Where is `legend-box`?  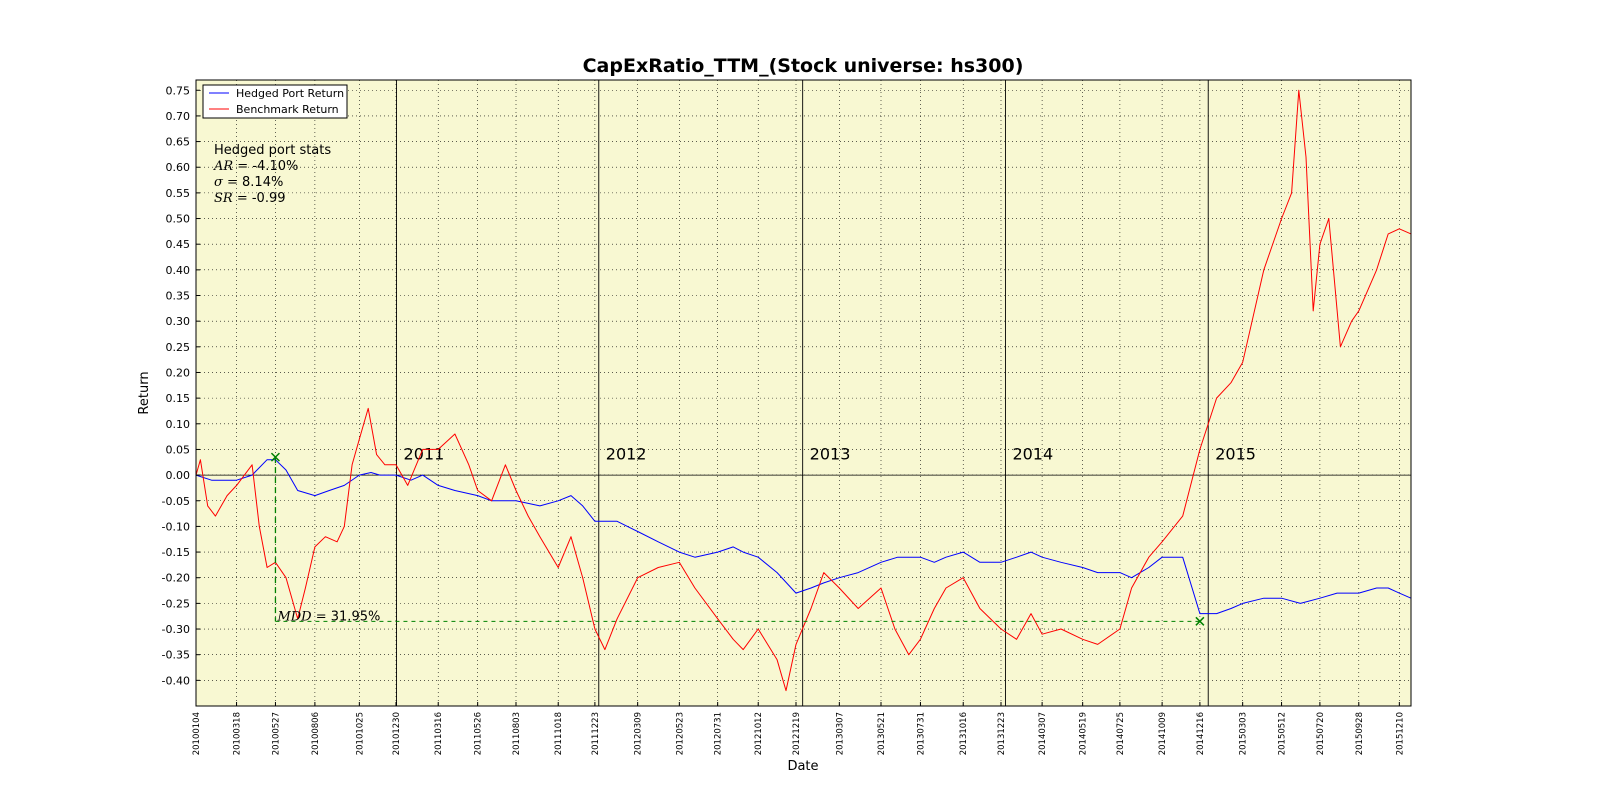 legend-box is located at coordinates (275, 101).